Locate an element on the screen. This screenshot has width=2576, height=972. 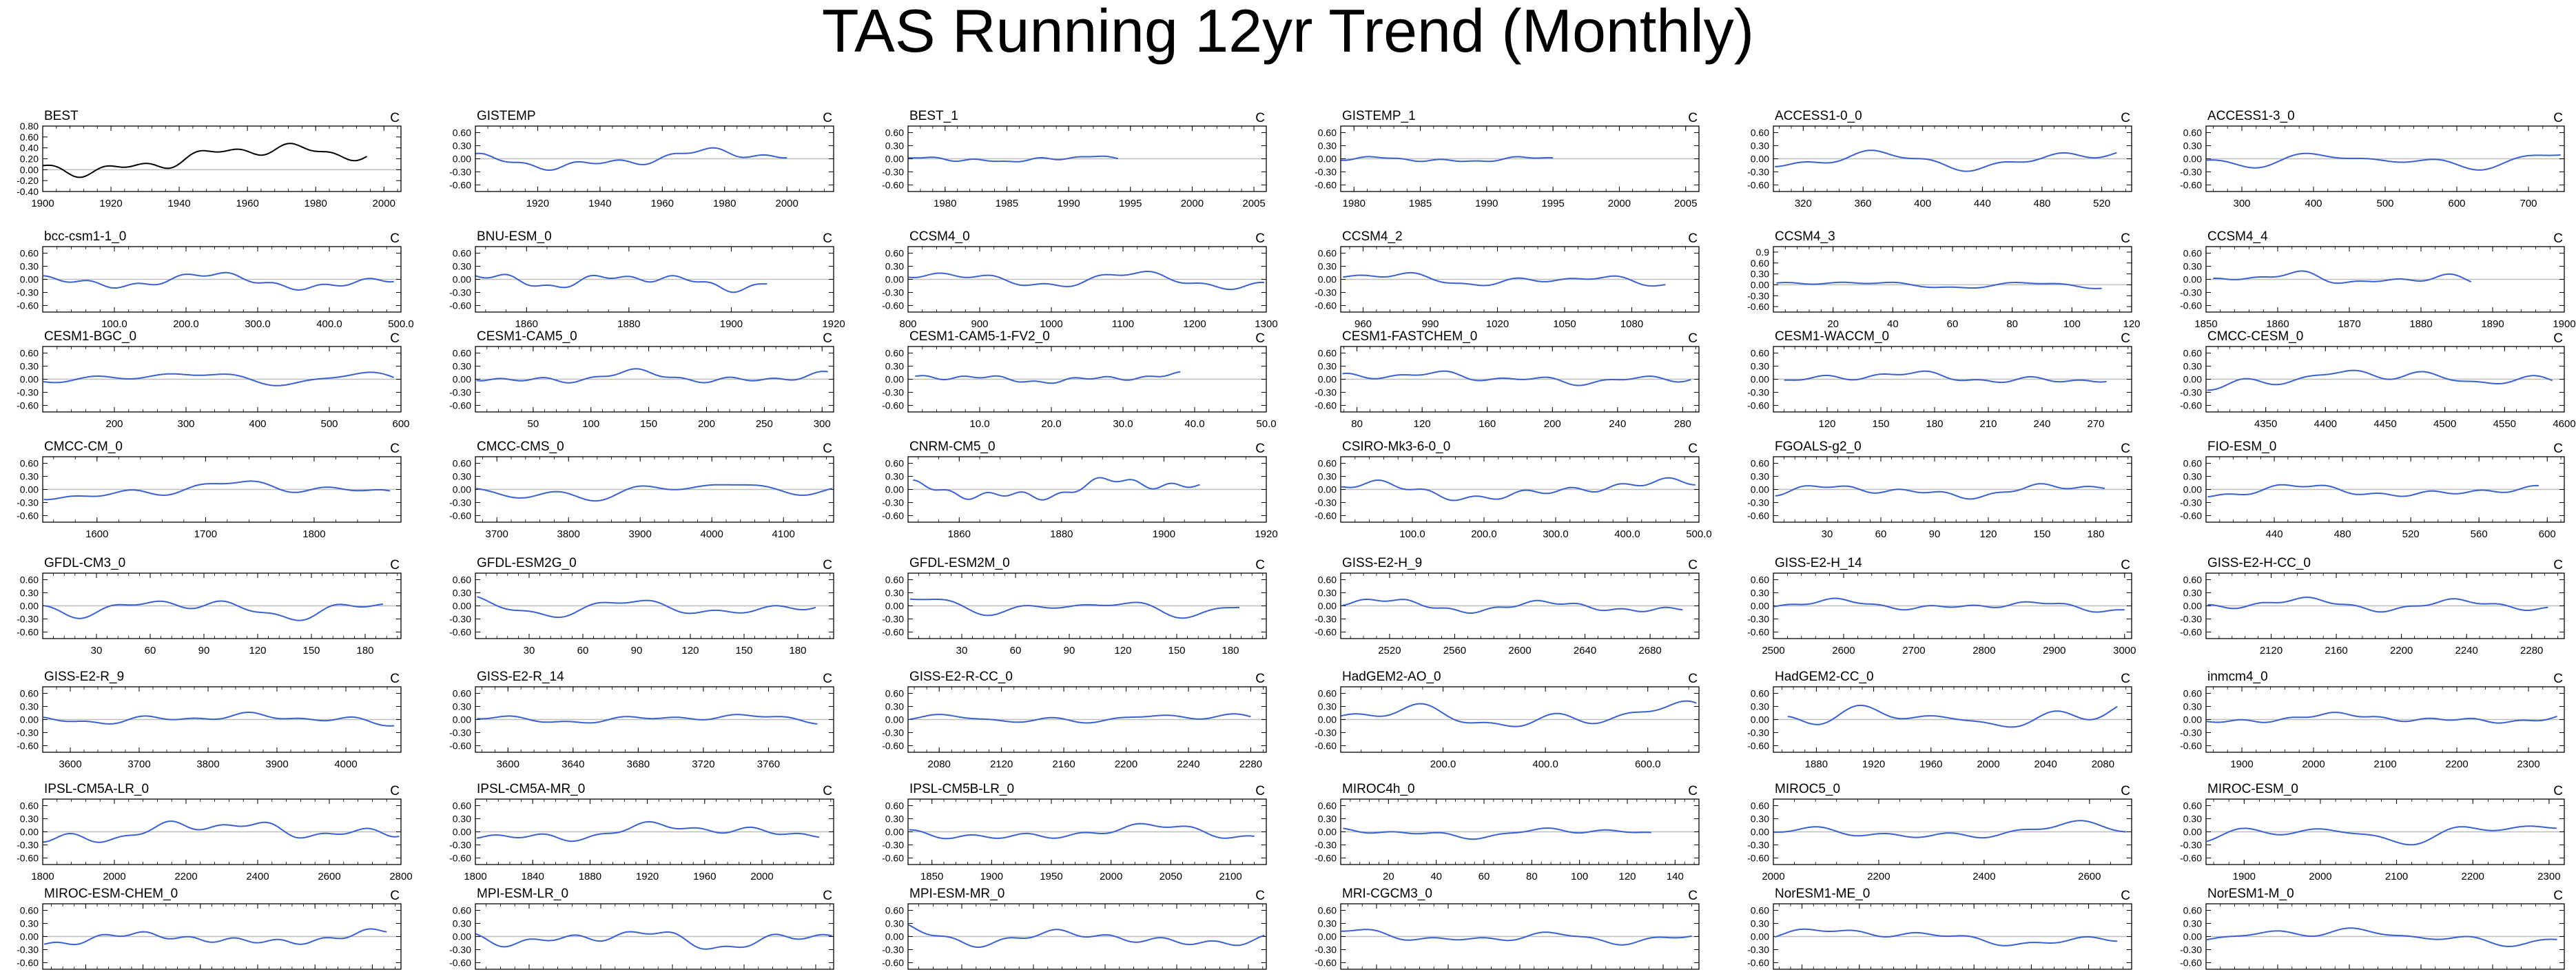
x-tick-label: 300 is located at coordinates (2241, 203).